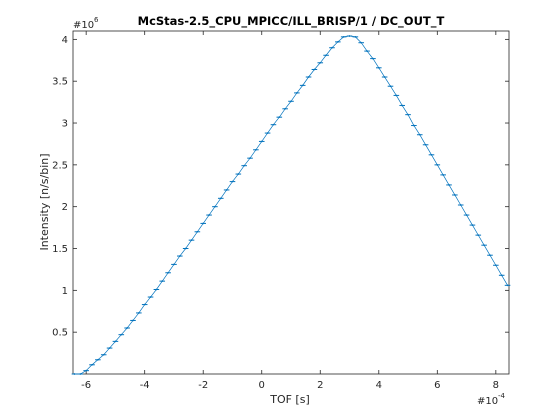 The width and height of the screenshot is (560, 420). Describe the element at coordinates (262, 385) in the screenshot. I see `x-tick-label: 0` at that location.